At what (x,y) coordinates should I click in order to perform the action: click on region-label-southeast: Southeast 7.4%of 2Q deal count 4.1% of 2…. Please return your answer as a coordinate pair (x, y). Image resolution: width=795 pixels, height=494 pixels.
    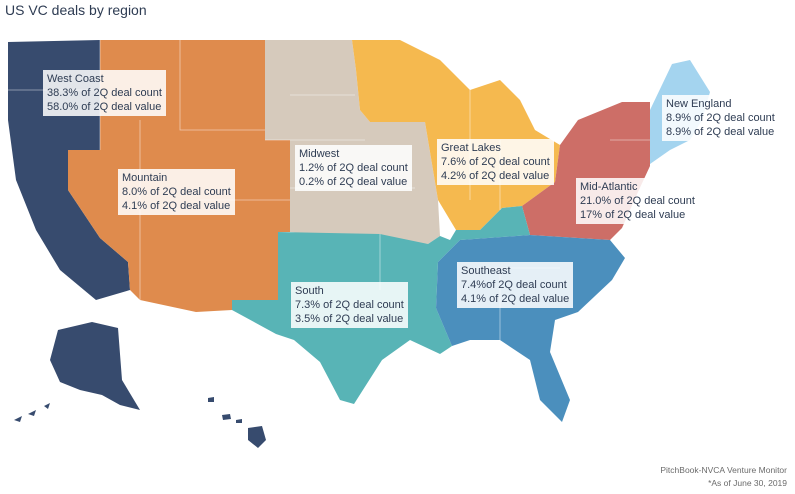
    Looking at the image, I should click on (515, 285).